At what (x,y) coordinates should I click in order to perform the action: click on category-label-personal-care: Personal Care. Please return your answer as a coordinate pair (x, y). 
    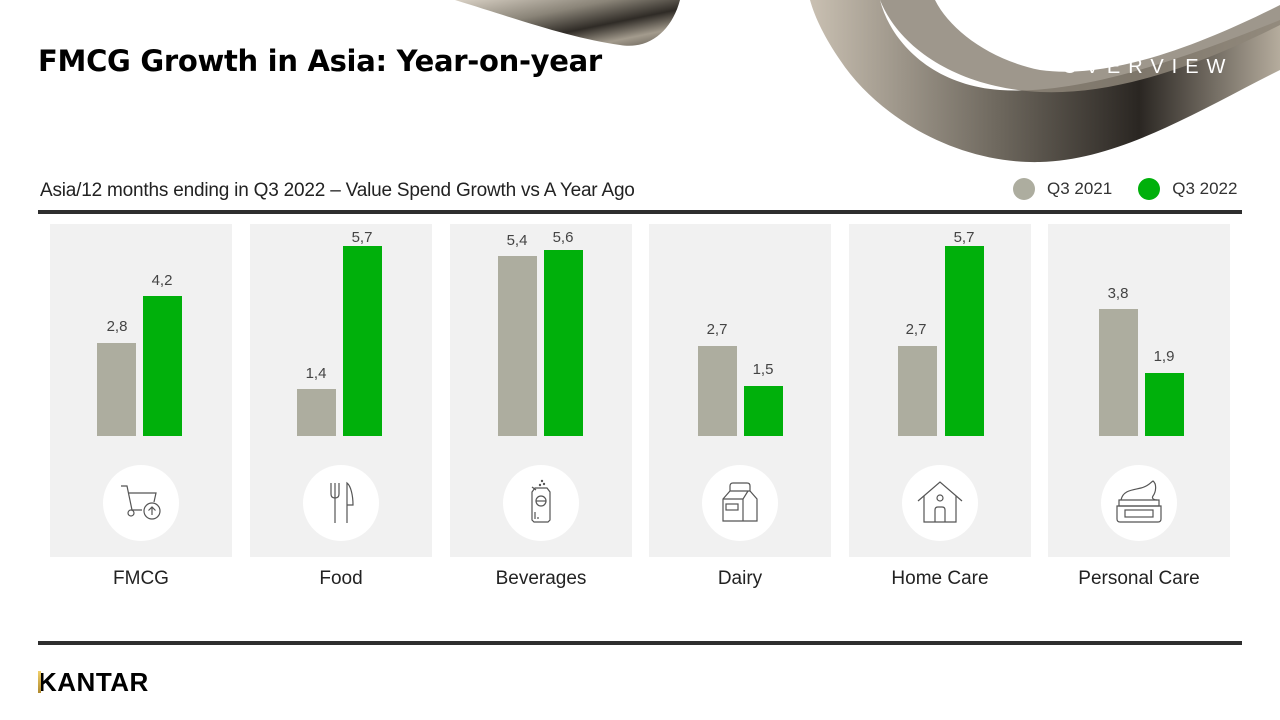
    Looking at the image, I should click on (1139, 578).